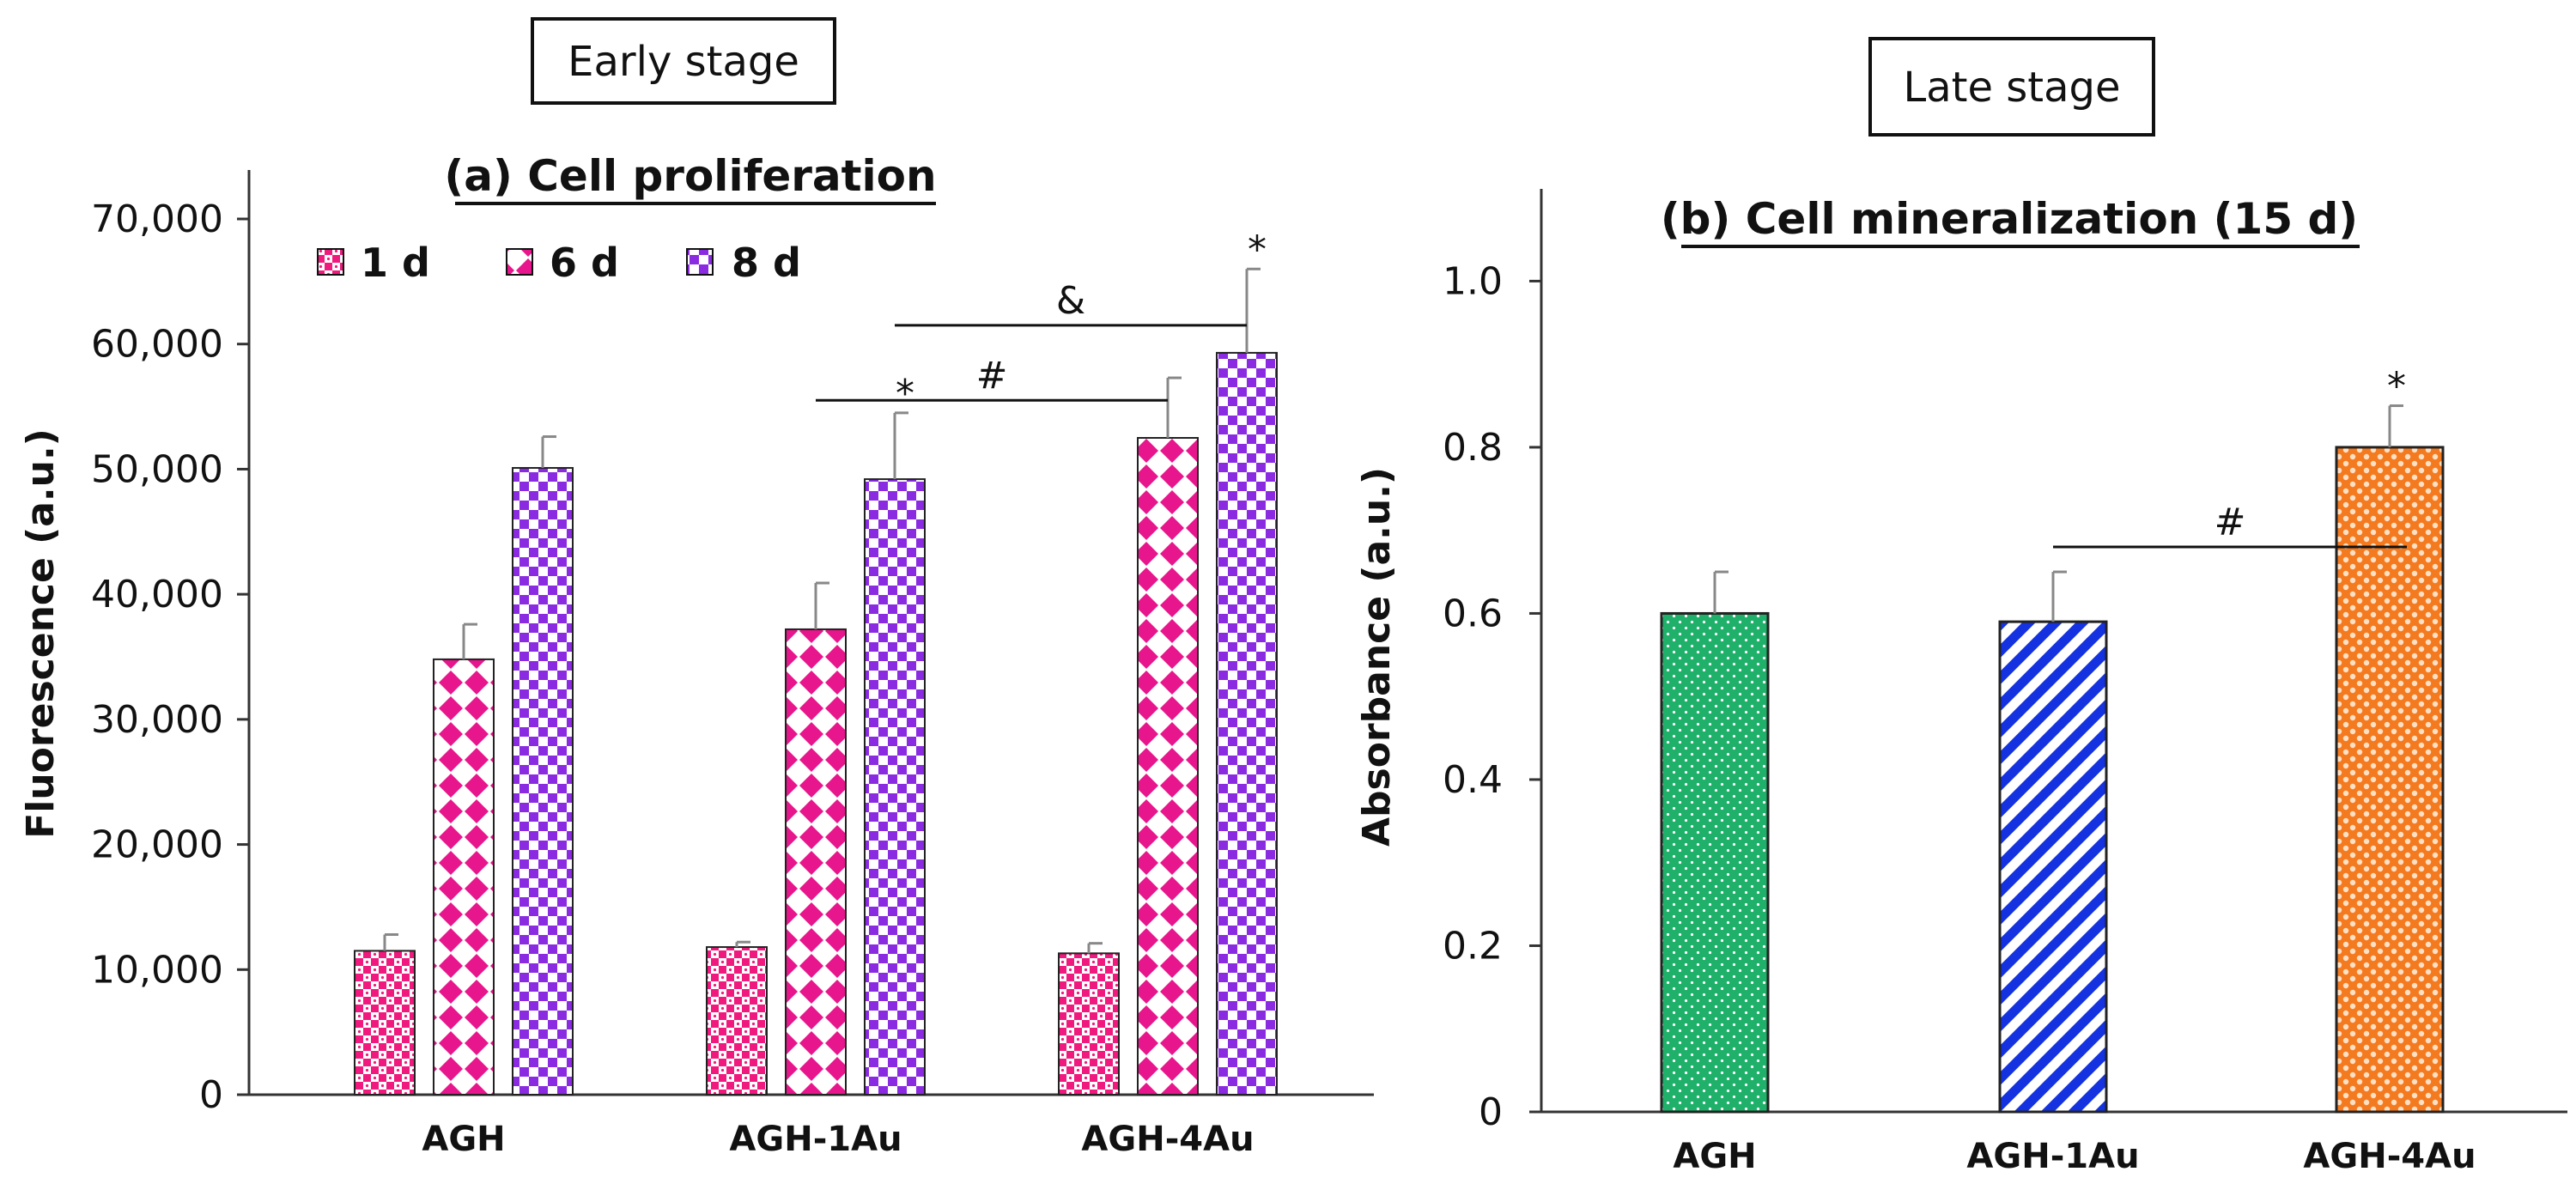 This screenshot has height=1190, width=2576. I want to click on comparison-label-b-1: #, so click(2230, 522).